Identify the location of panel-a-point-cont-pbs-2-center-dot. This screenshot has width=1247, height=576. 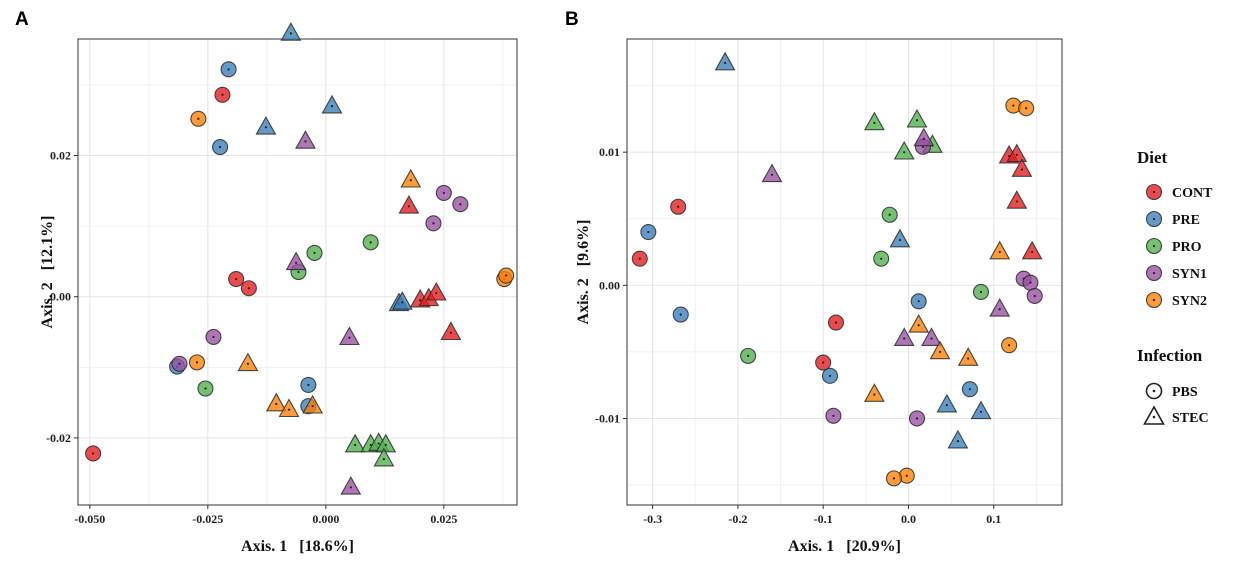
(248, 288).